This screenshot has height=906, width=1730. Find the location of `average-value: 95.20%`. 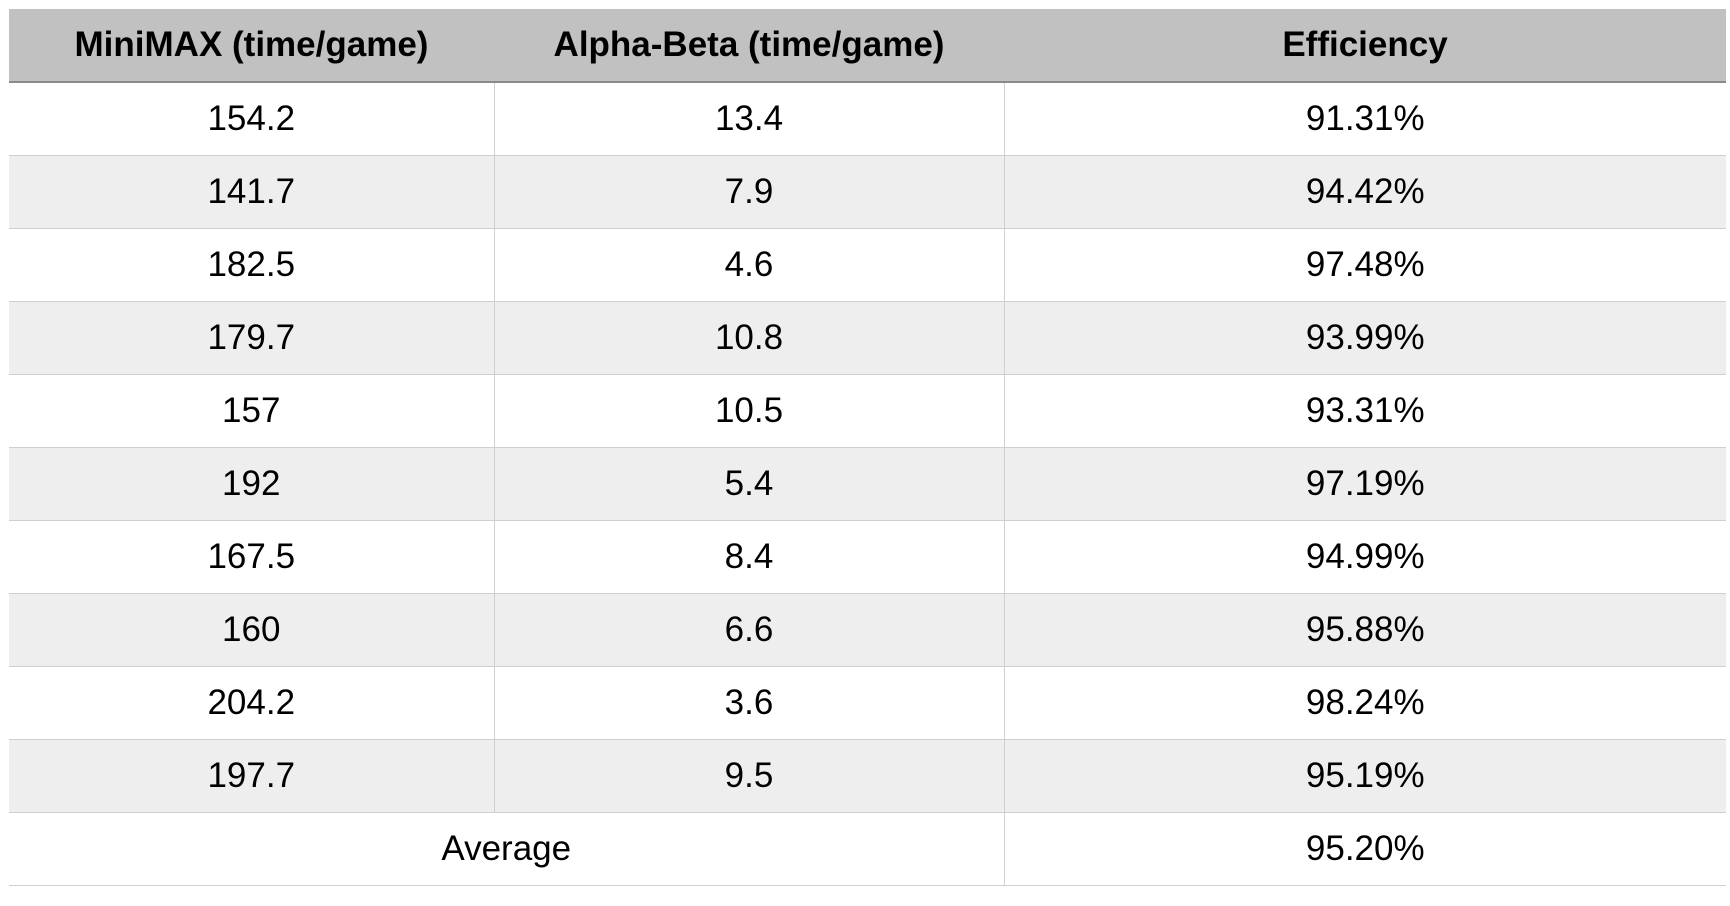

average-value: 95.20% is located at coordinates (1364, 849).